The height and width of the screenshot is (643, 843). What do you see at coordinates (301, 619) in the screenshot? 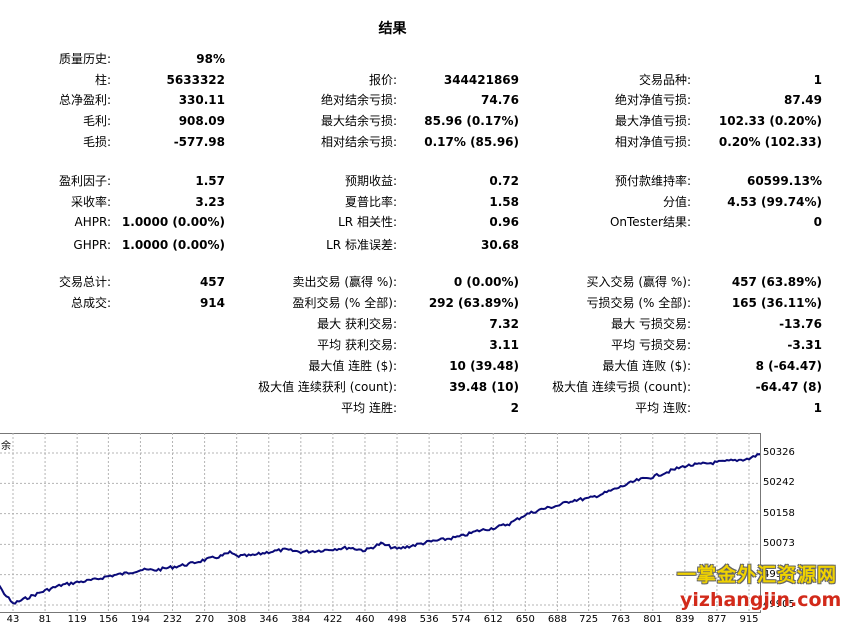
I see `x-tick-label: 384` at bounding box center [301, 619].